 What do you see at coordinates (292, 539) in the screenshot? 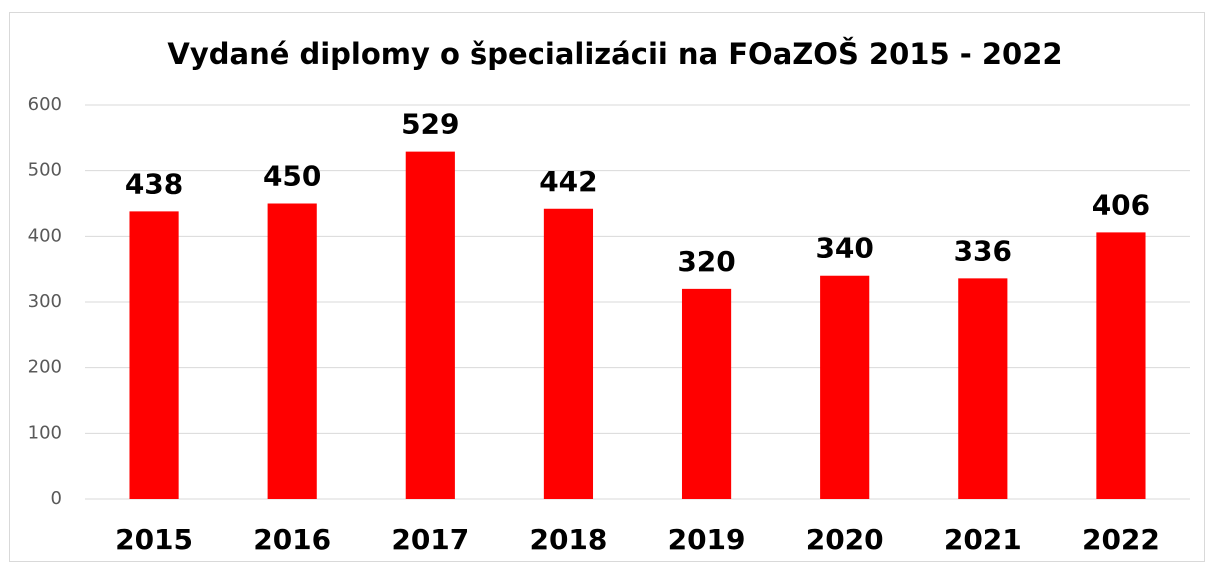
I see `x-tick-label: 2016` at bounding box center [292, 539].